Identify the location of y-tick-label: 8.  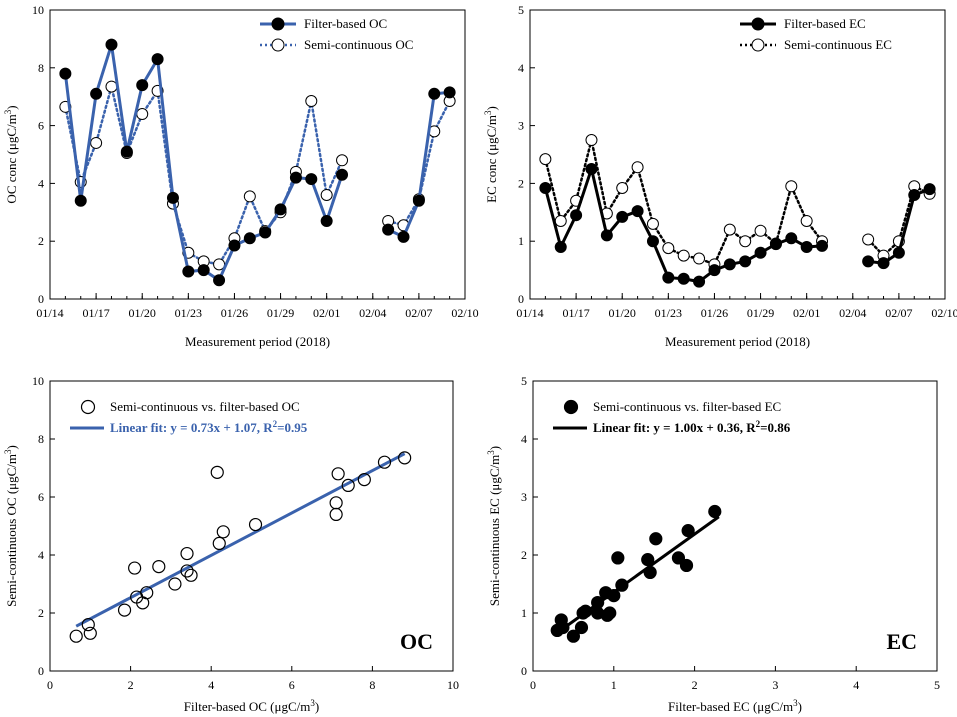
(41, 68).